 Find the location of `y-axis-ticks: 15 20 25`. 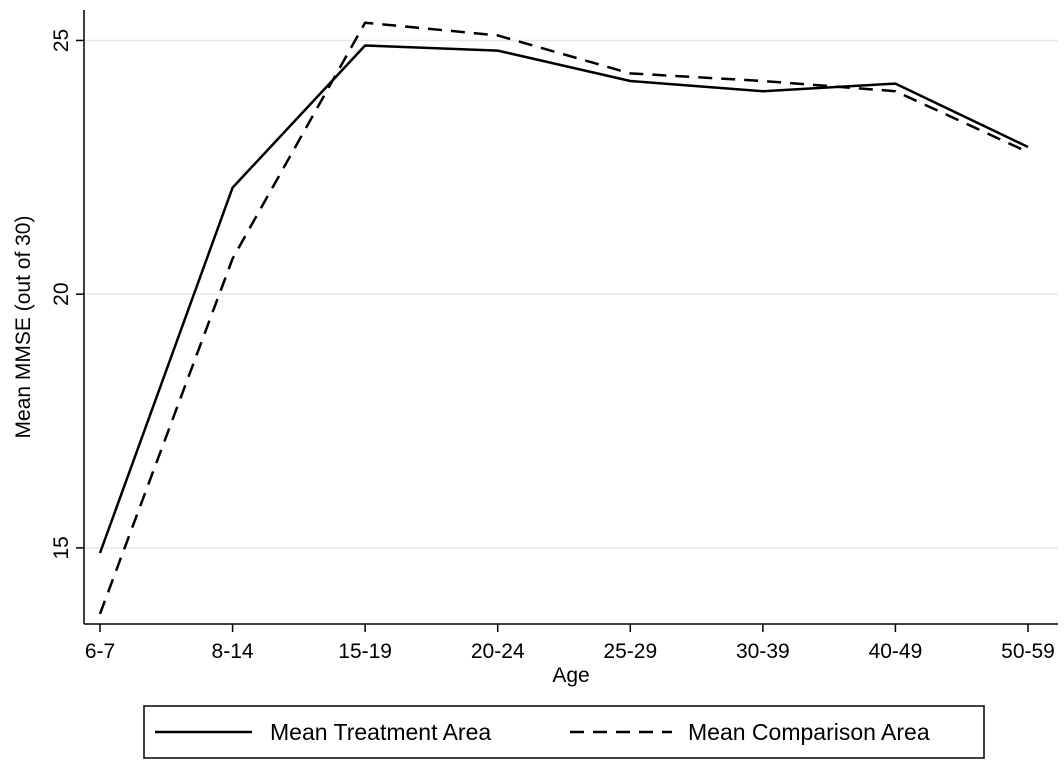

y-axis-ticks: 15 20 25 is located at coordinates (67, 294).